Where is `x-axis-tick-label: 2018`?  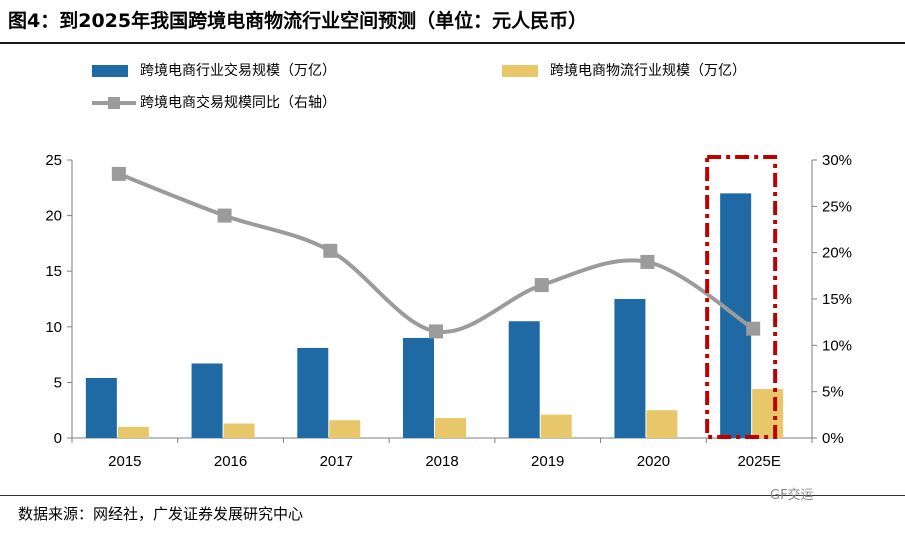
x-axis-tick-label: 2018 is located at coordinates (441, 461).